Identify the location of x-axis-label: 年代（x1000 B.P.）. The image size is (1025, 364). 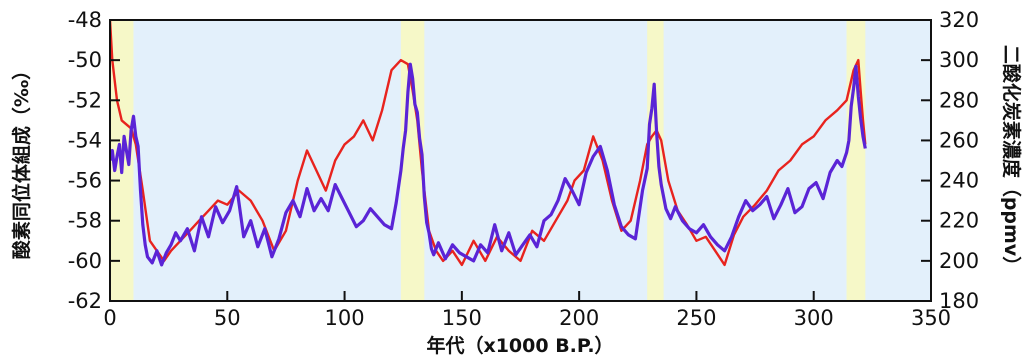
(519, 345).